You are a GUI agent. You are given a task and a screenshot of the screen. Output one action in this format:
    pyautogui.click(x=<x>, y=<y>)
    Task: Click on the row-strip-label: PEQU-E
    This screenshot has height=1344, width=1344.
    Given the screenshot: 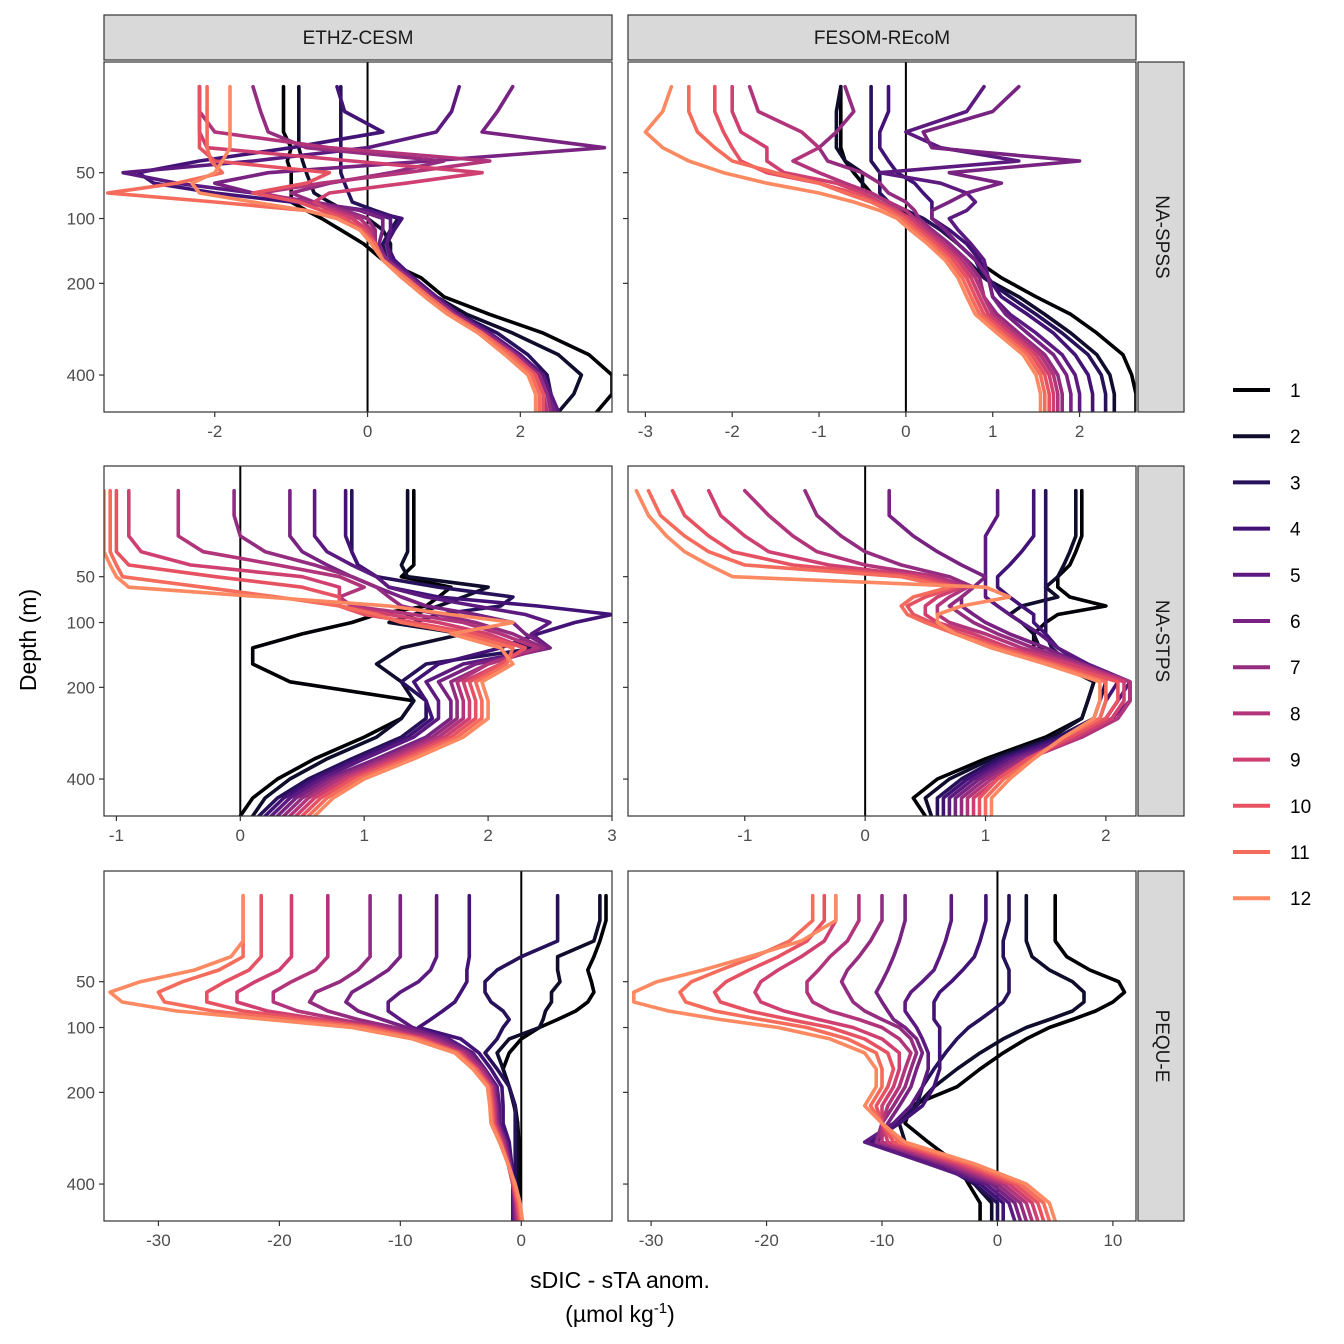 What is the action you would take?
    pyautogui.click(x=1161, y=1046)
    